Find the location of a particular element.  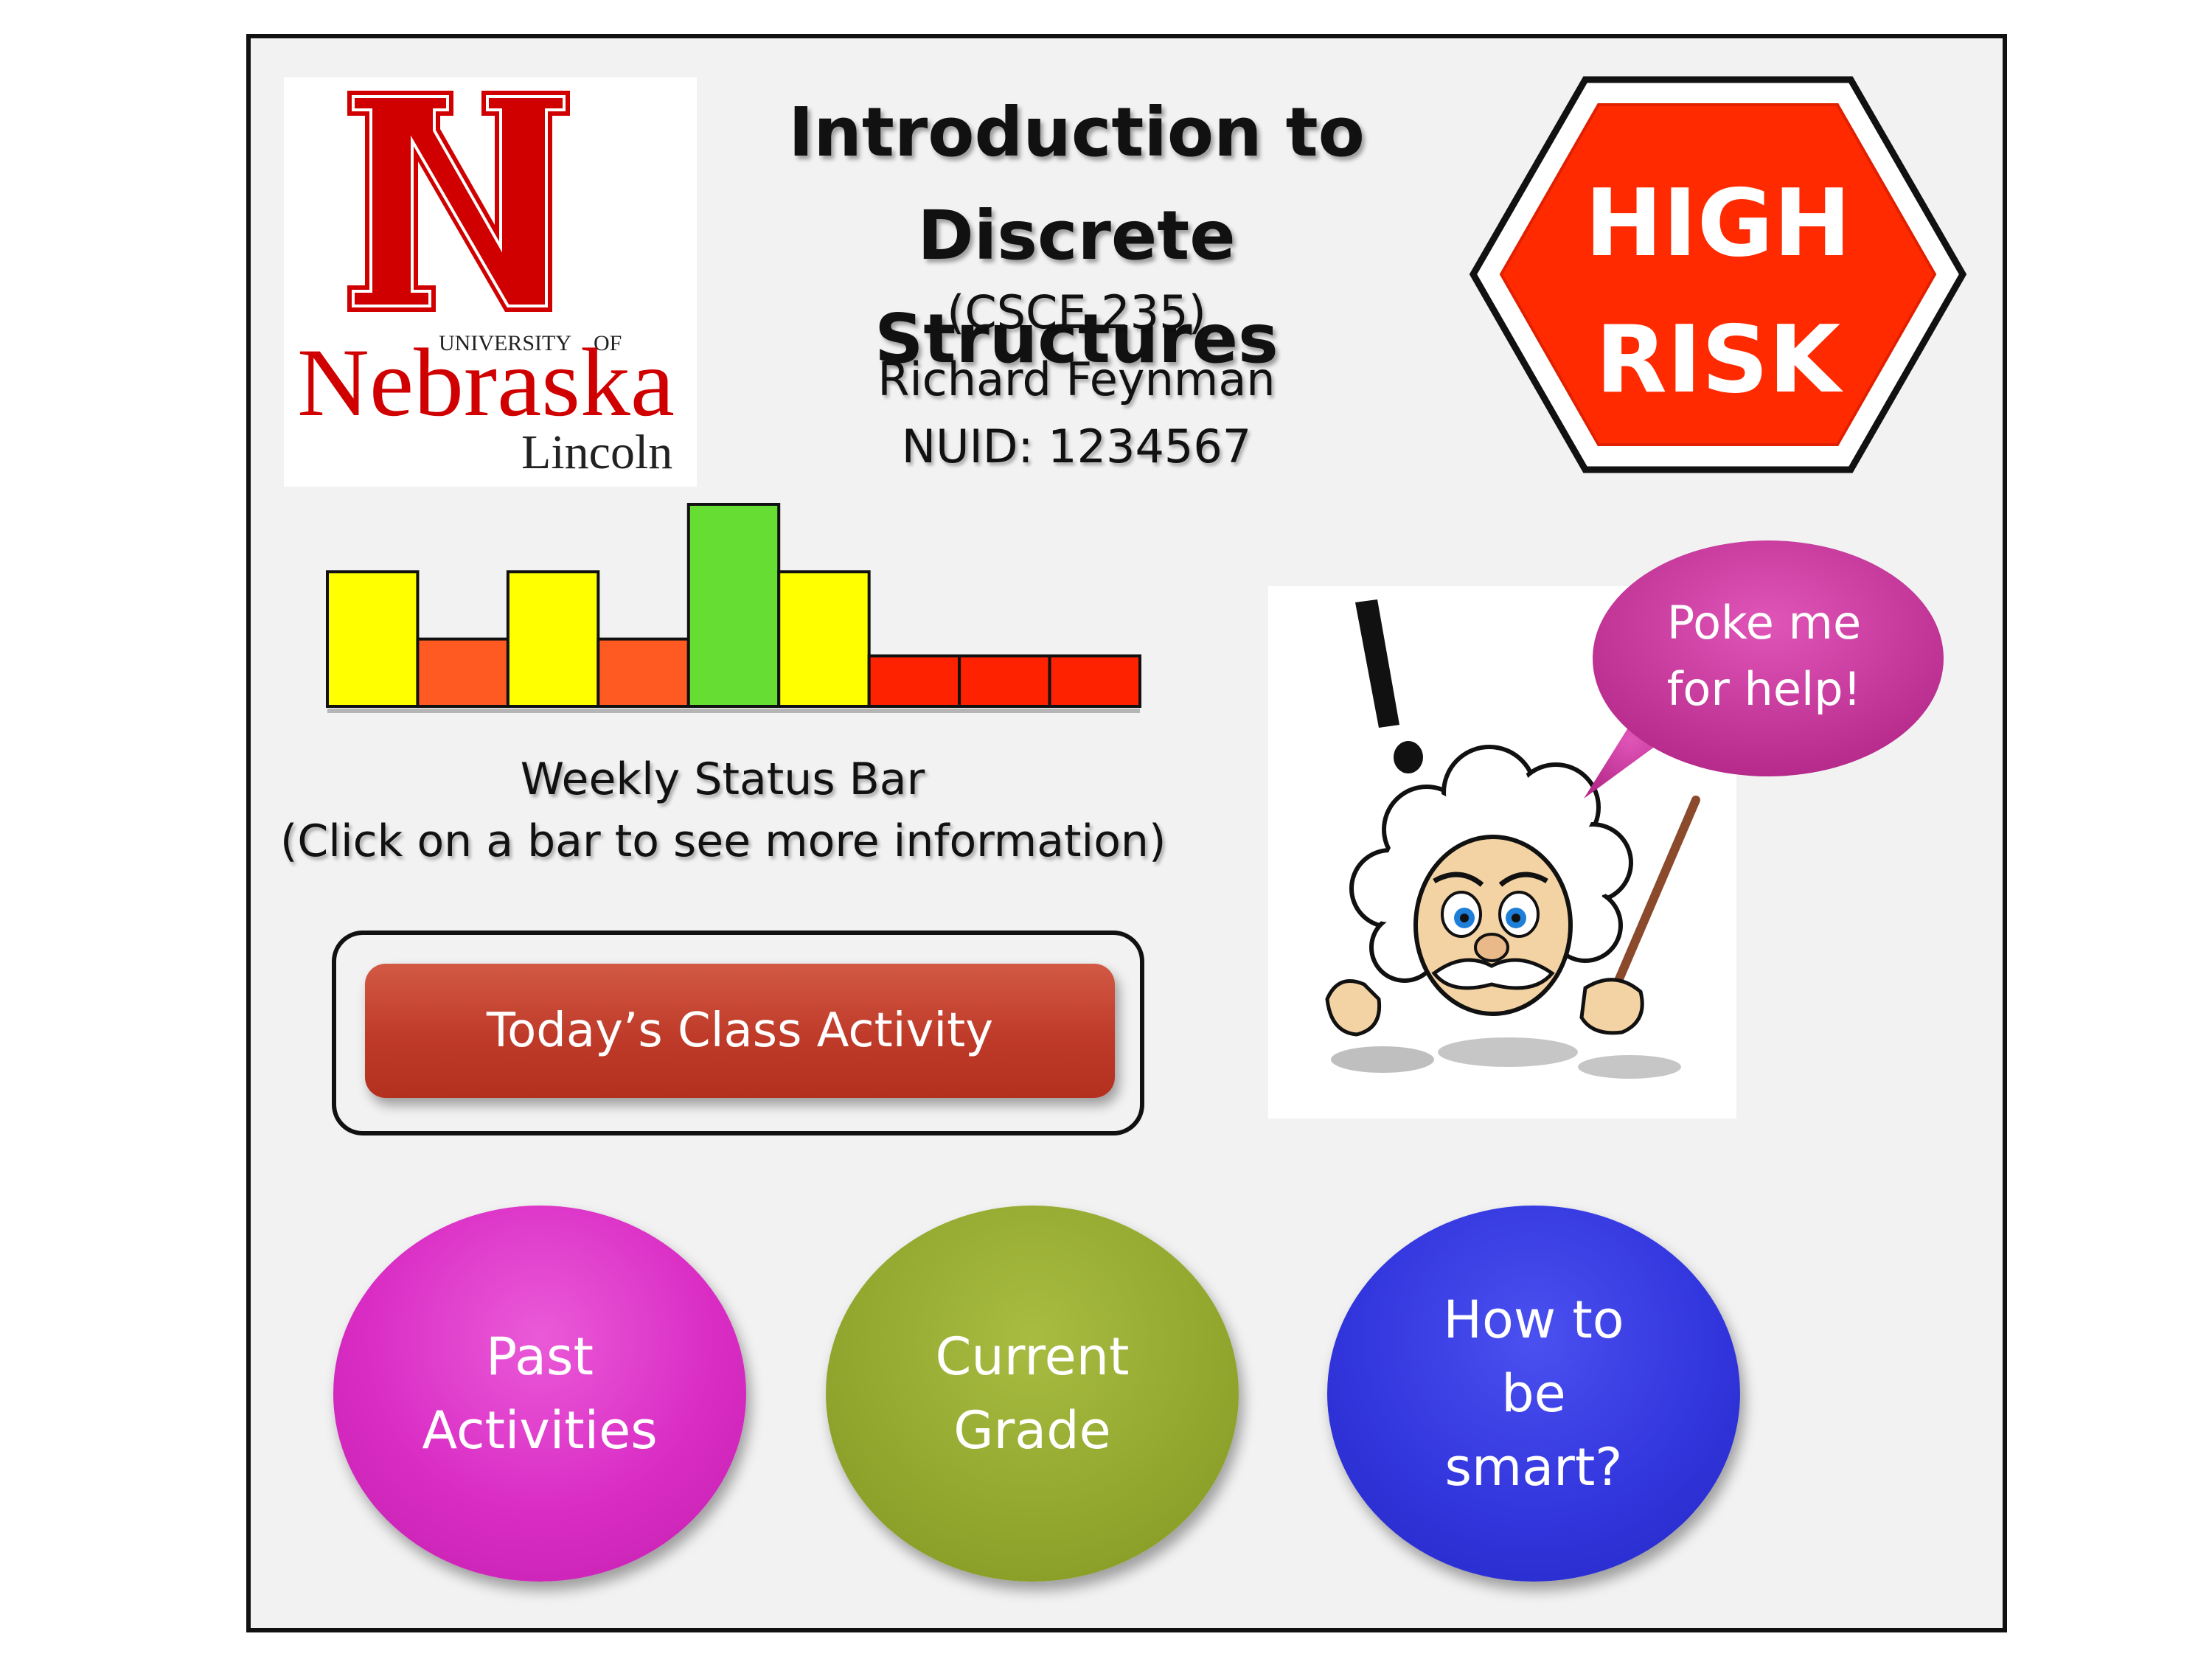

how-to-be-smart-line3: smart? is located at coordinates (1533, 1467).